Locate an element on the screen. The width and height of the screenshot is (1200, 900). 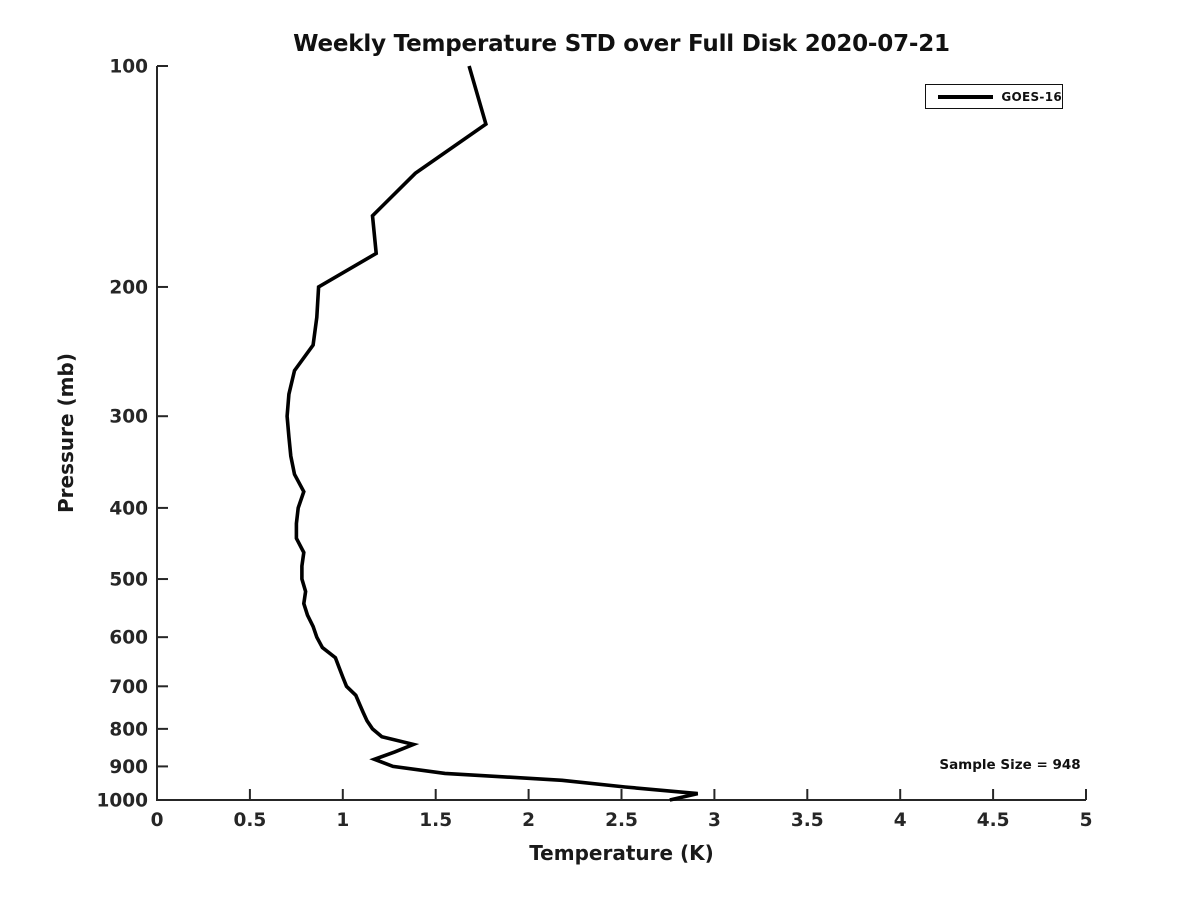
y-tick-label: 500 is located at coordinates (128, 580).